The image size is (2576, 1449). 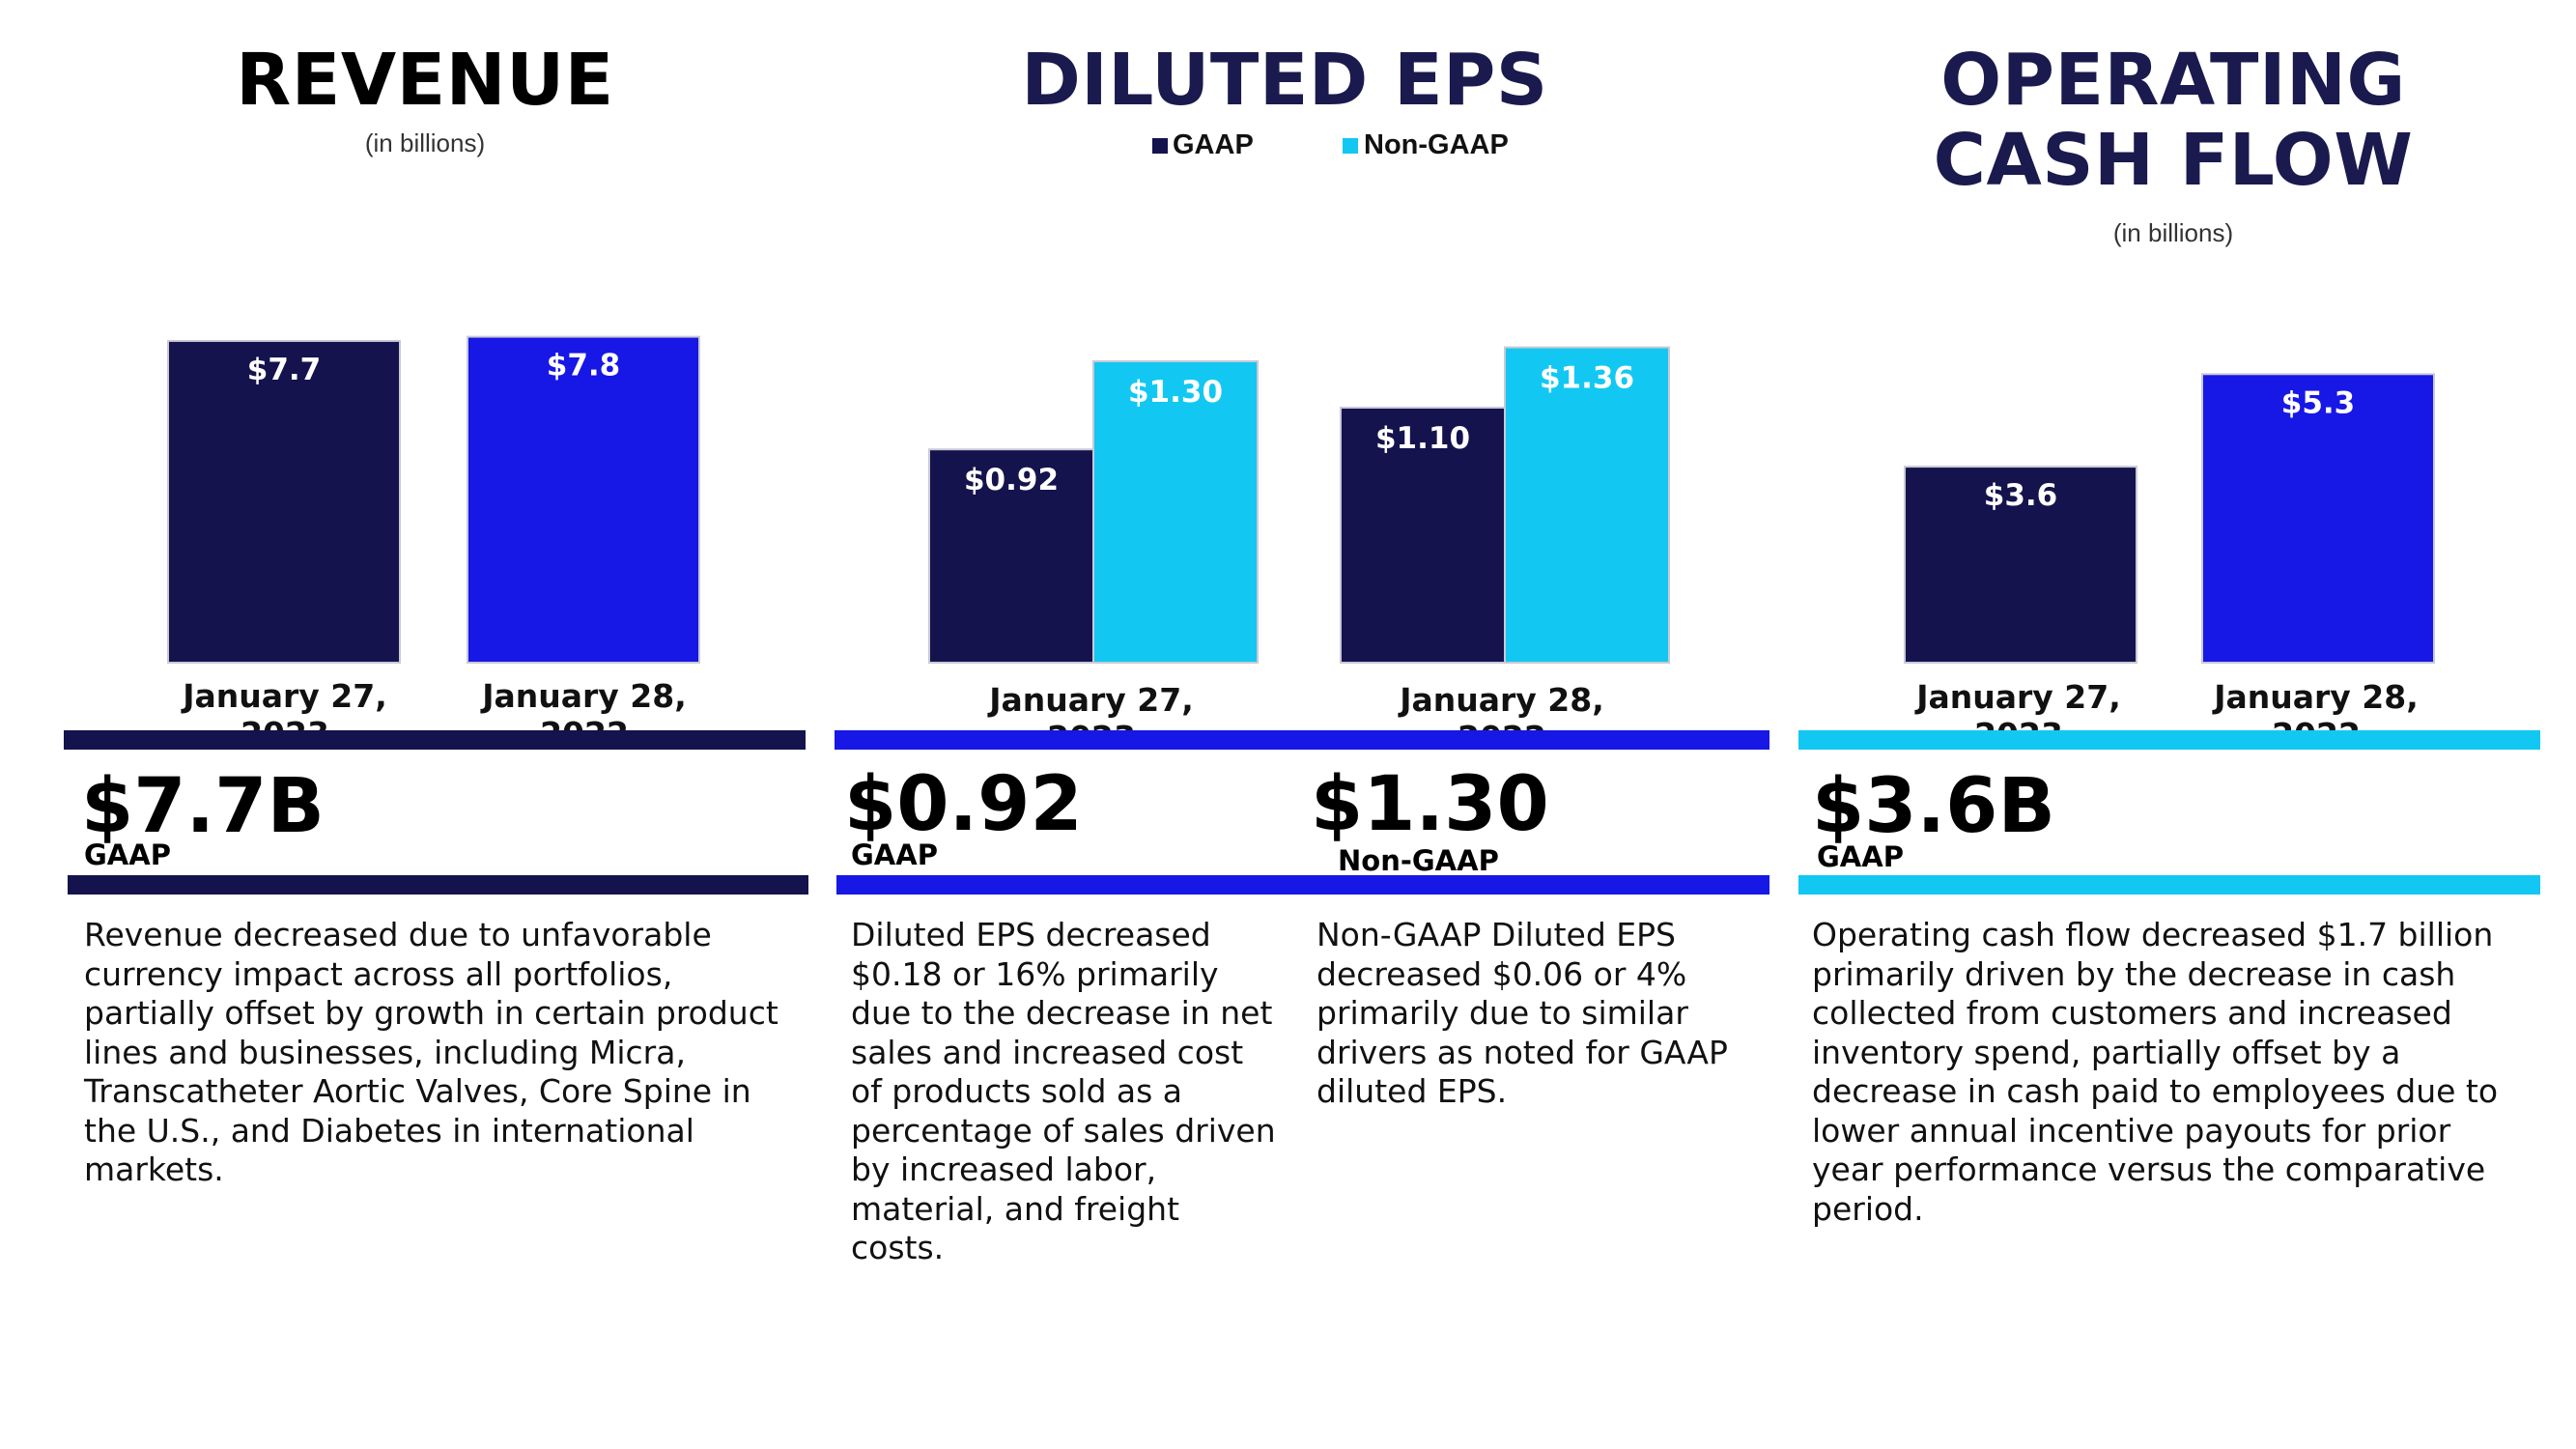 I want to click on eps-big-nongaap: $1.30, so click(x=1430, y=804).